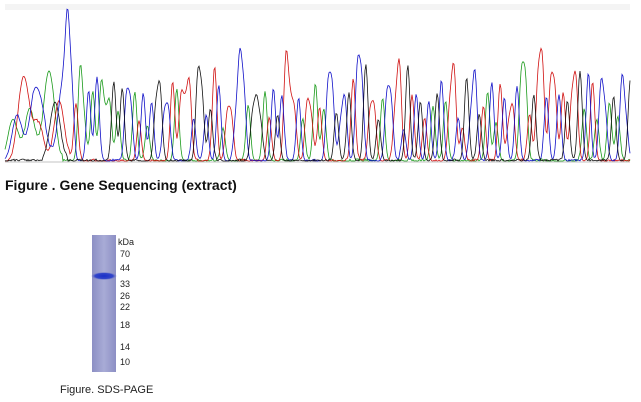 This screenshot has width=641, height=402. Describe the element at coordinates (106, 390) in the screenshot. I see `gel-caption: Figure. SDS-PAGE` at that location.